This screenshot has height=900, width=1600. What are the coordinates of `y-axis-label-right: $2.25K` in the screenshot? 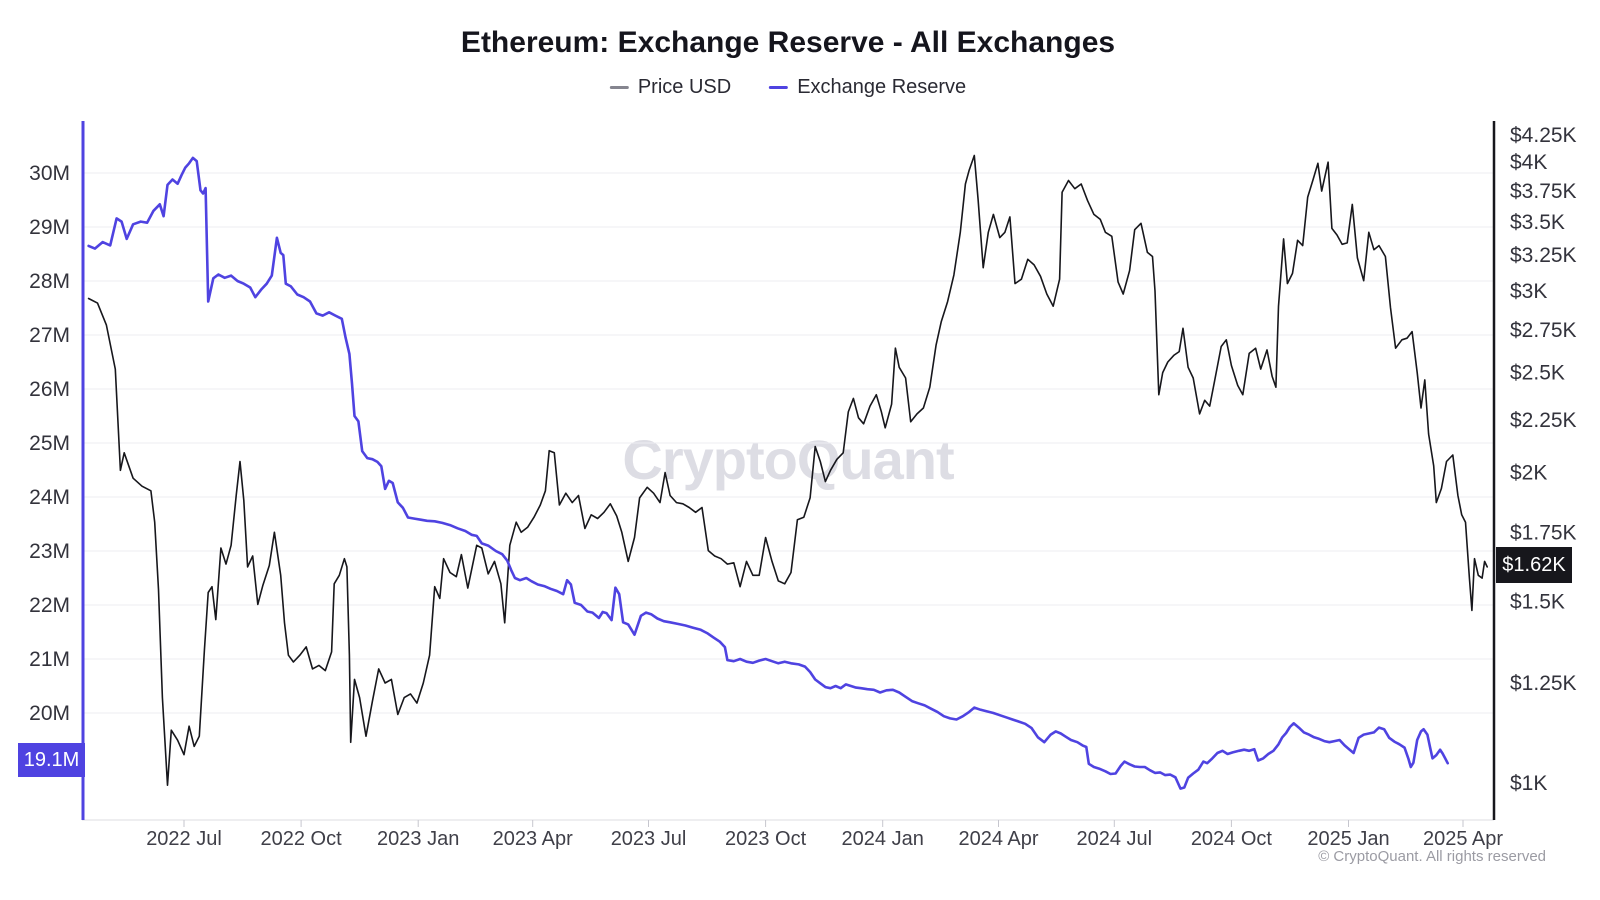 It's located at (1543, 420).